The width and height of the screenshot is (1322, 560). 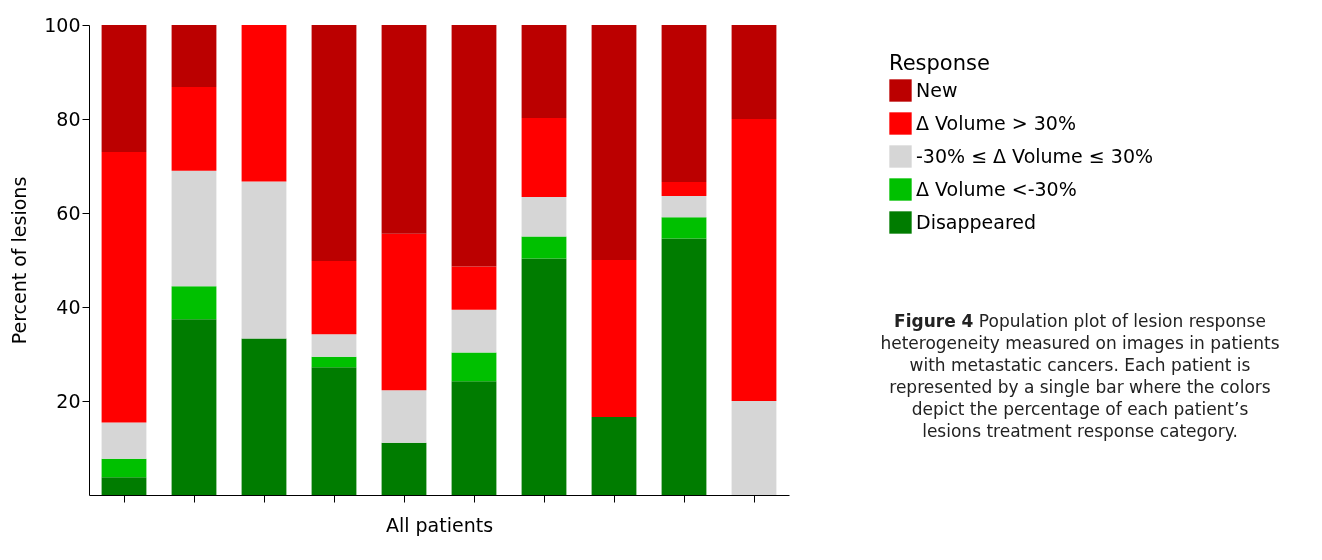 What do you see at coordinates (937, 89) in the screenshot?
I see `legend-label: New` at bounding box center [937, 89].